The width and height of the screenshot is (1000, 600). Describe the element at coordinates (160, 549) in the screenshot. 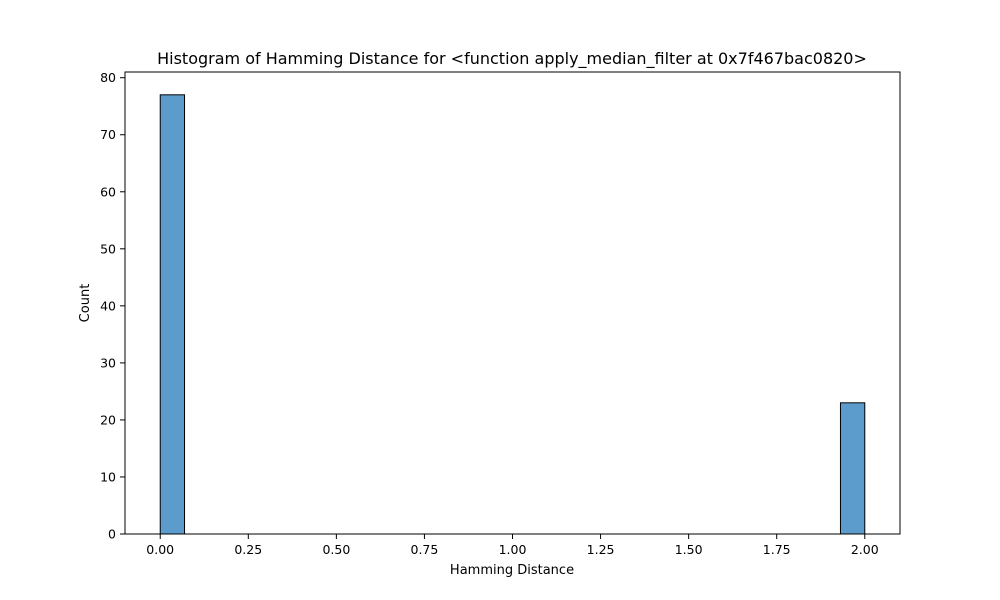

I see `x-tick-label: 0.00` at that location.